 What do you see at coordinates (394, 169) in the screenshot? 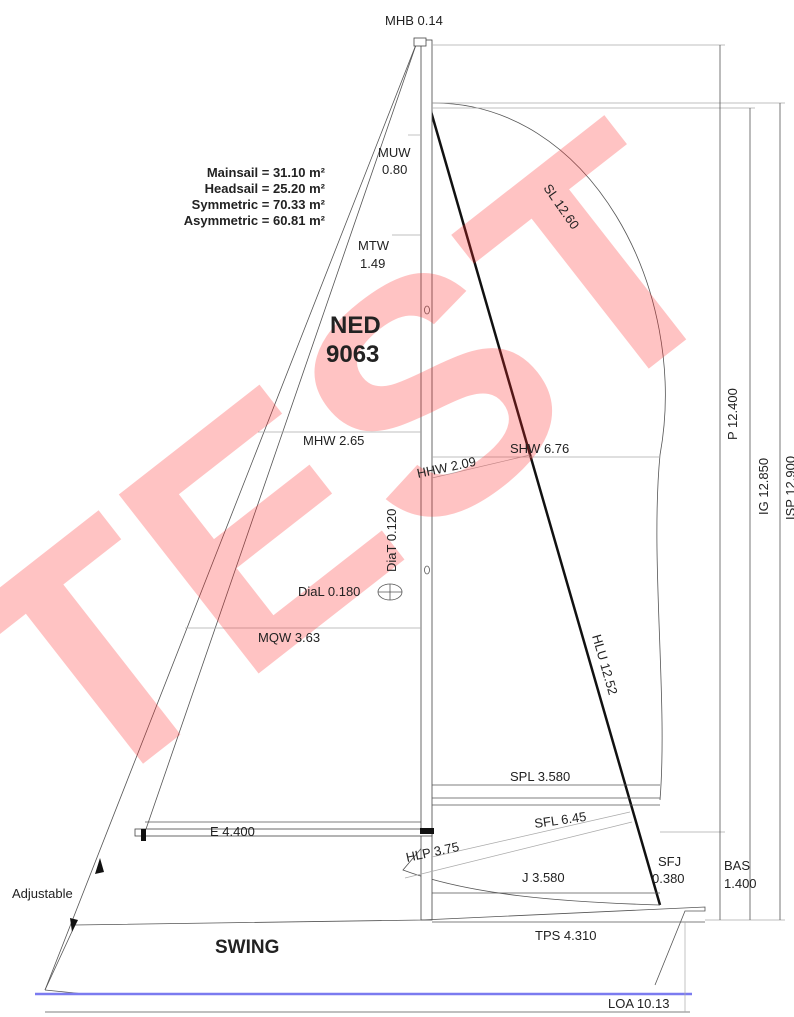
I see `label: 0.80` at bounding box center [394, 169].